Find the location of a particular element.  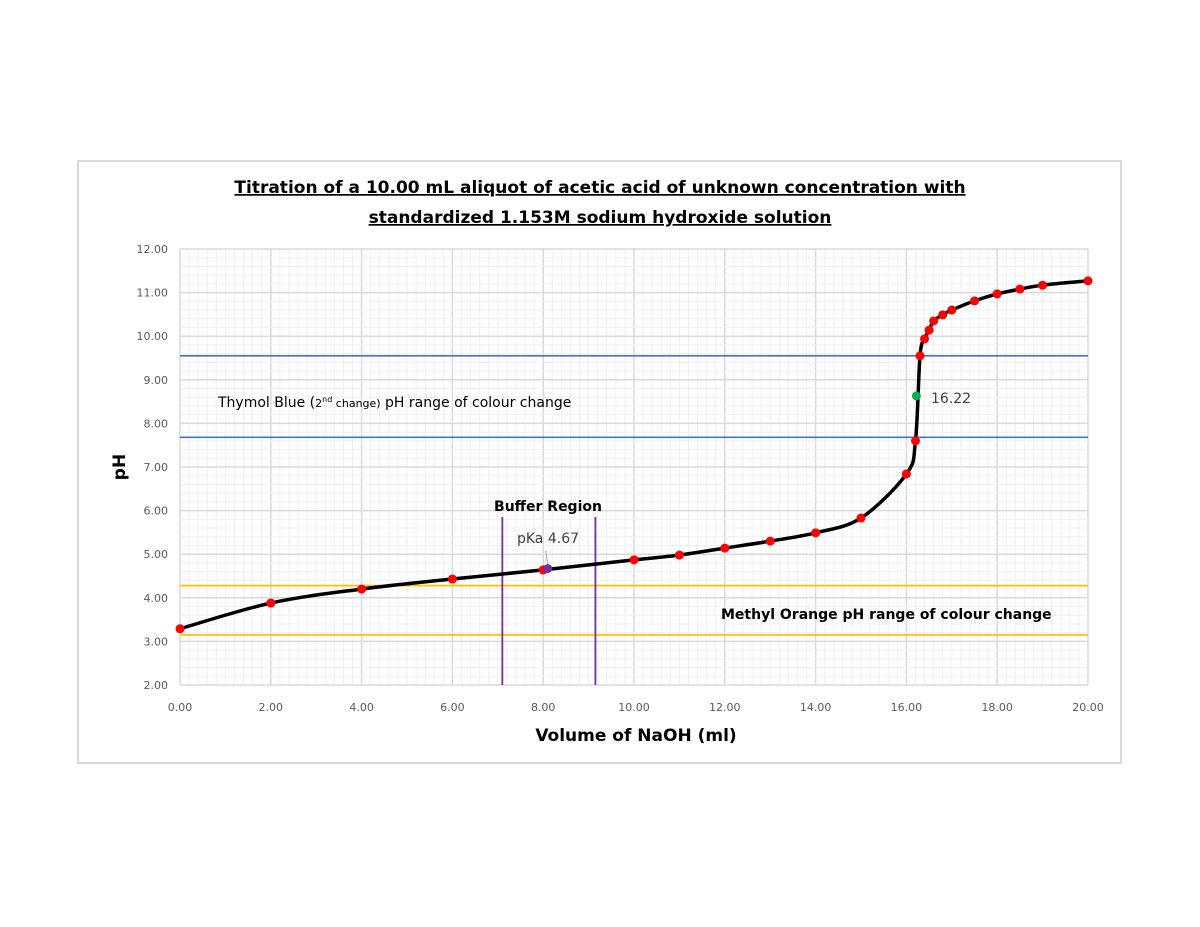

x-tick-label: 12.00 is located at coordinates (725, 707).